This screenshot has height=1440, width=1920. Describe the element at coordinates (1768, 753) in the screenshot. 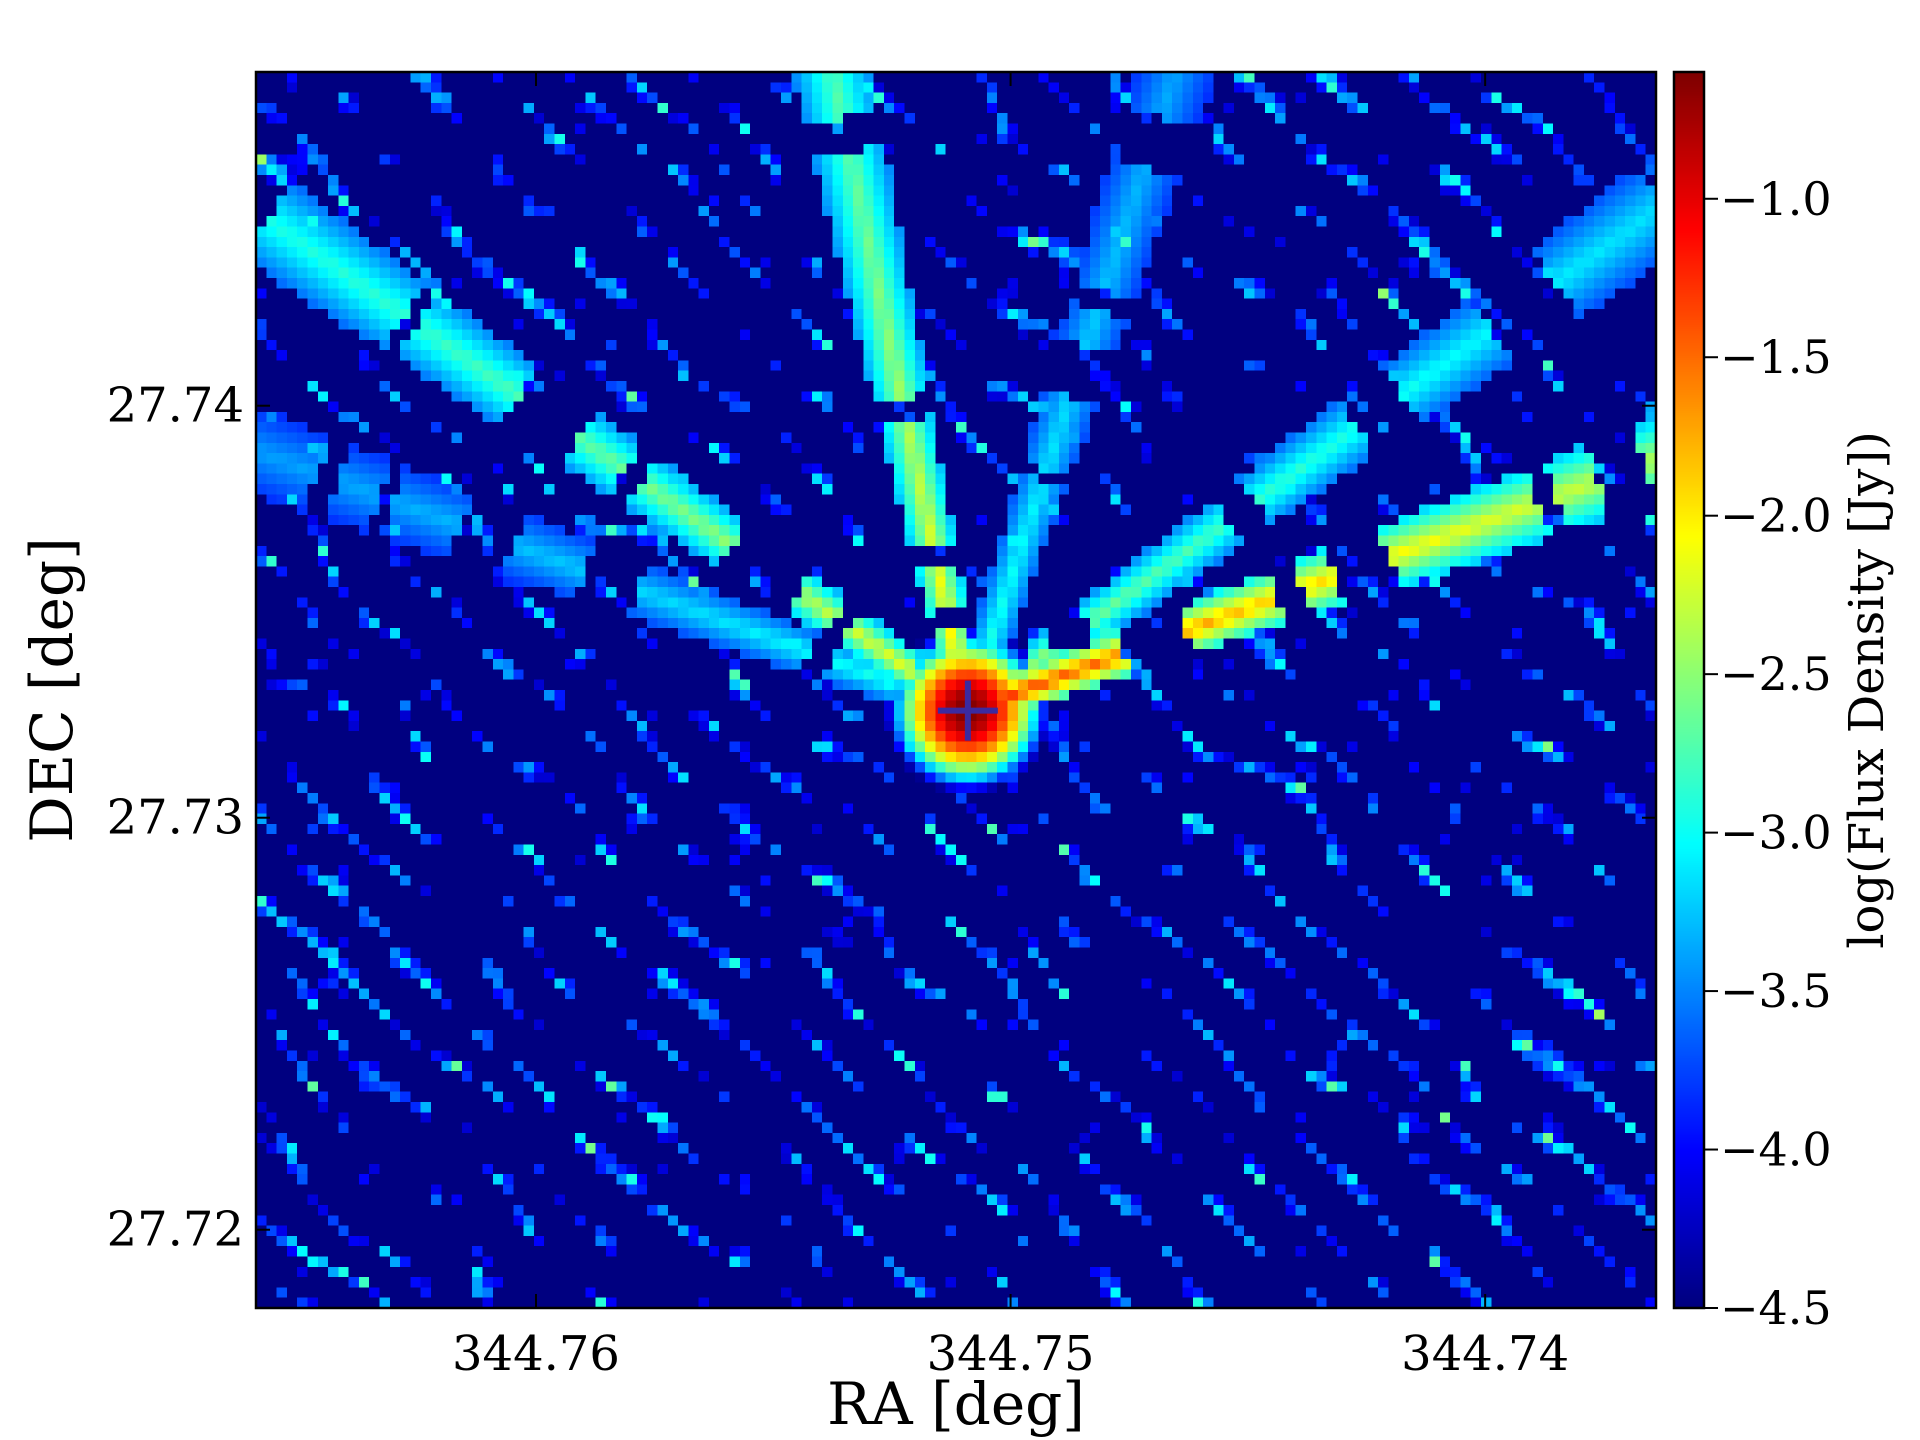

I see `colorbar-ticks: −1.0 −1.5 −2.0 −2.5 −3.0 −3.5 −4.0 −4.5` at that location.